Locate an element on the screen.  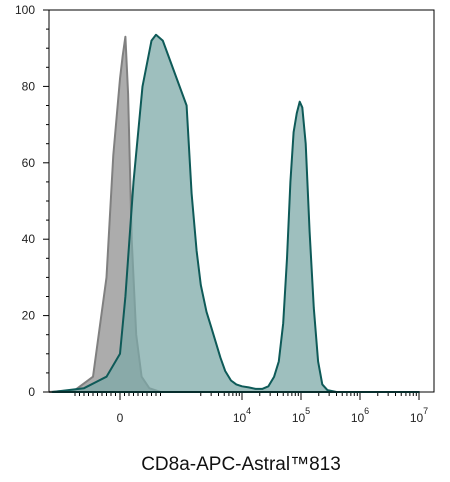
x-tick-label: 10⁷ is located at coordinates (419, 415).